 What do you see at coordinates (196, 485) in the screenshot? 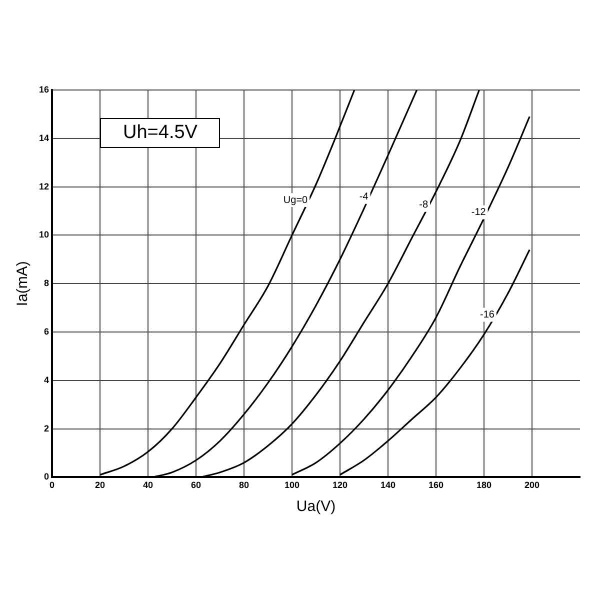
I see `x-tick-label: 60` at bounding box center [196, 485].